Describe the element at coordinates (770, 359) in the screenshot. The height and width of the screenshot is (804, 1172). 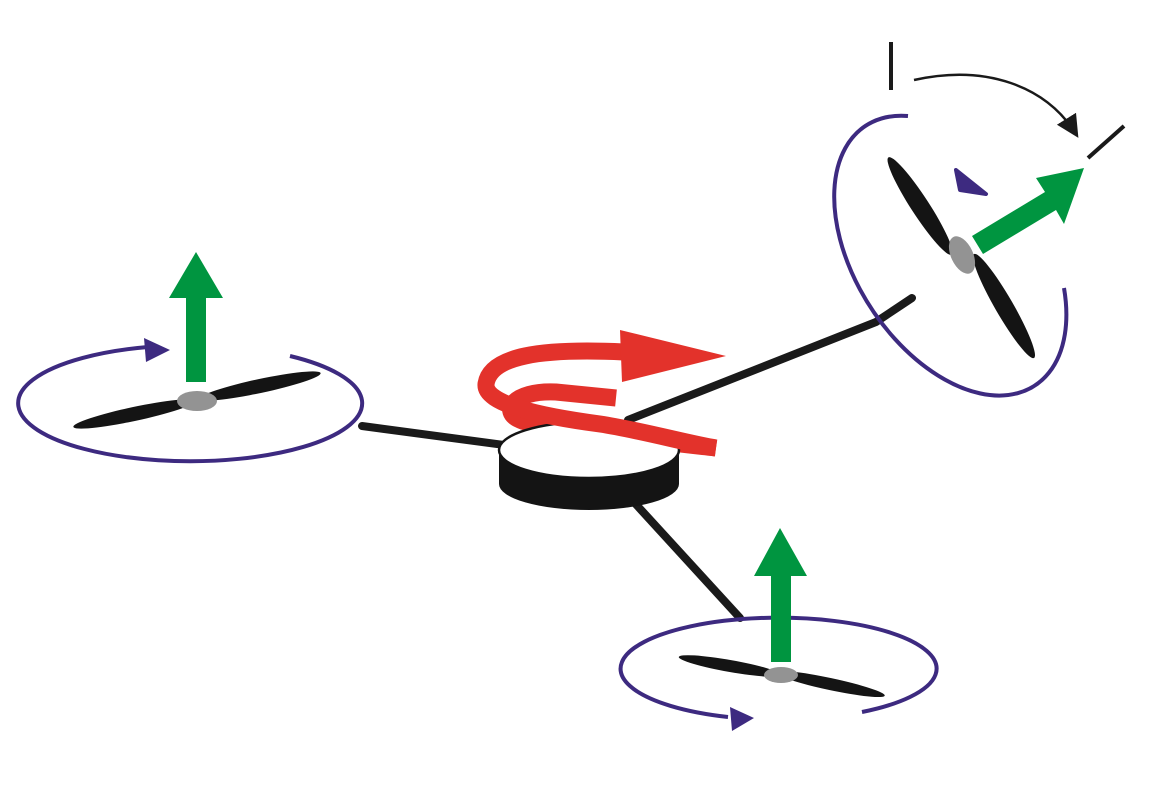
I see `arm-right` at that location.